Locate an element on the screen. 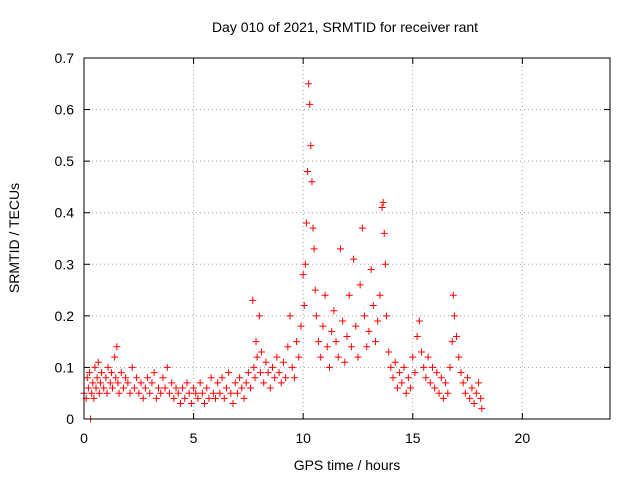  y-tick-label: 0.3 is located at coordinates (65, 264).